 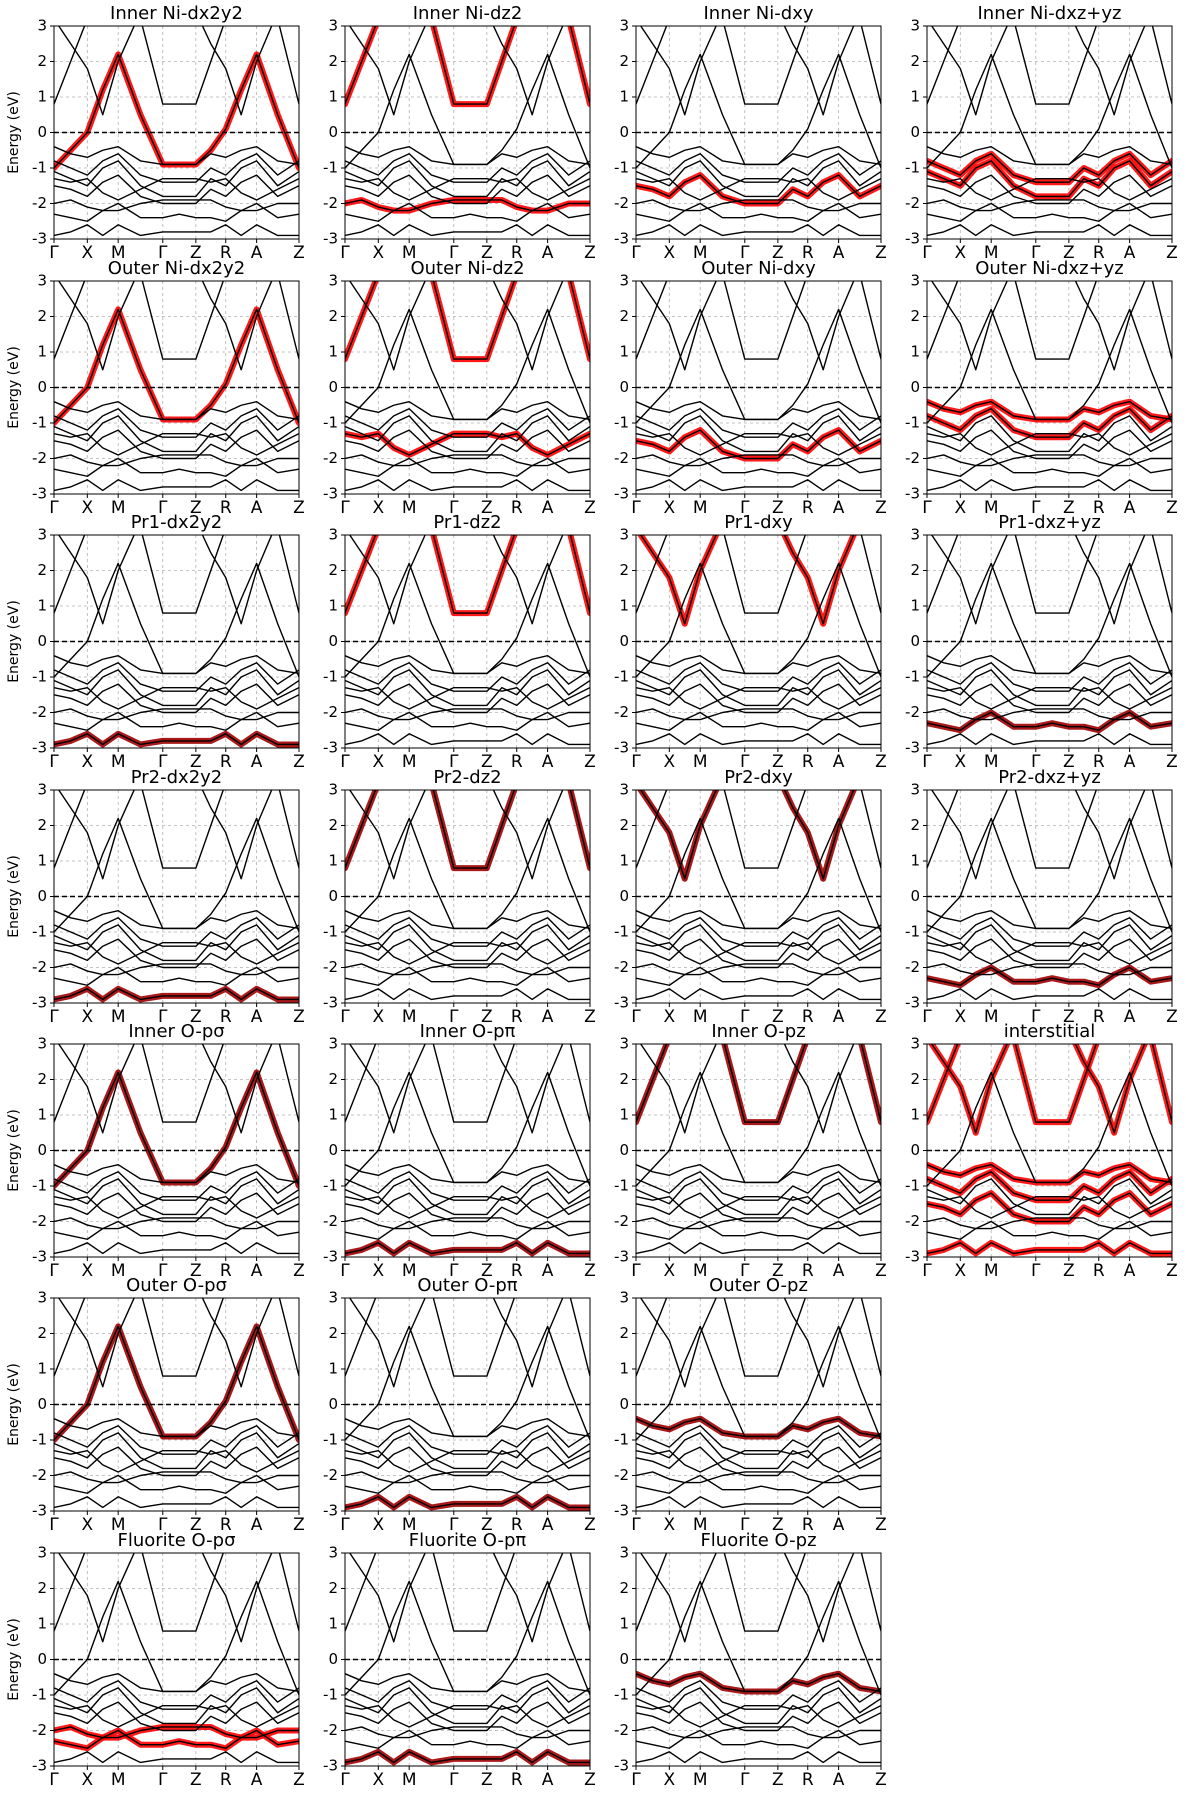 I want to click on panel-title: Inner Ni-dx2y2, so click(x=176, y=13).